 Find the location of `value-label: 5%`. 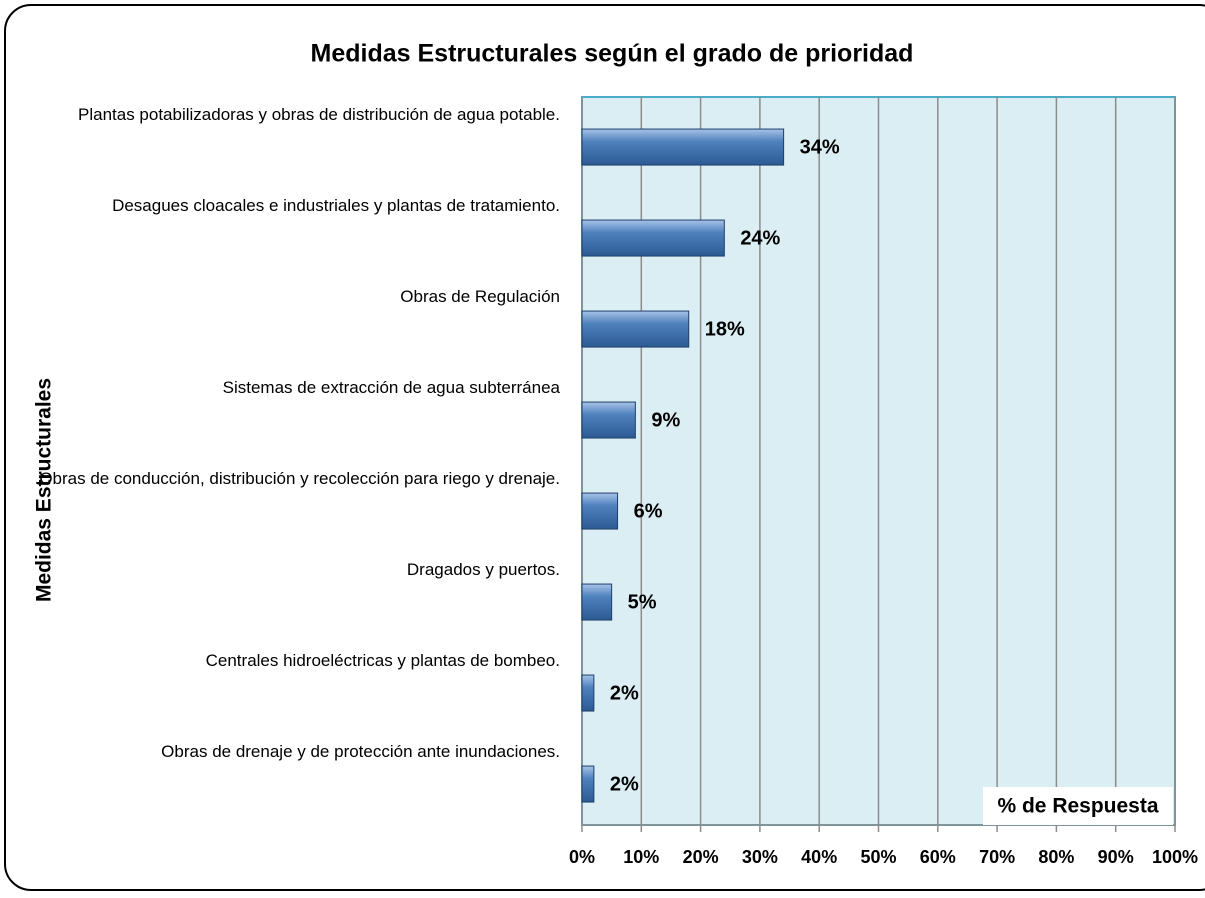

value-label: 5% is located at coordinates (642, 602).